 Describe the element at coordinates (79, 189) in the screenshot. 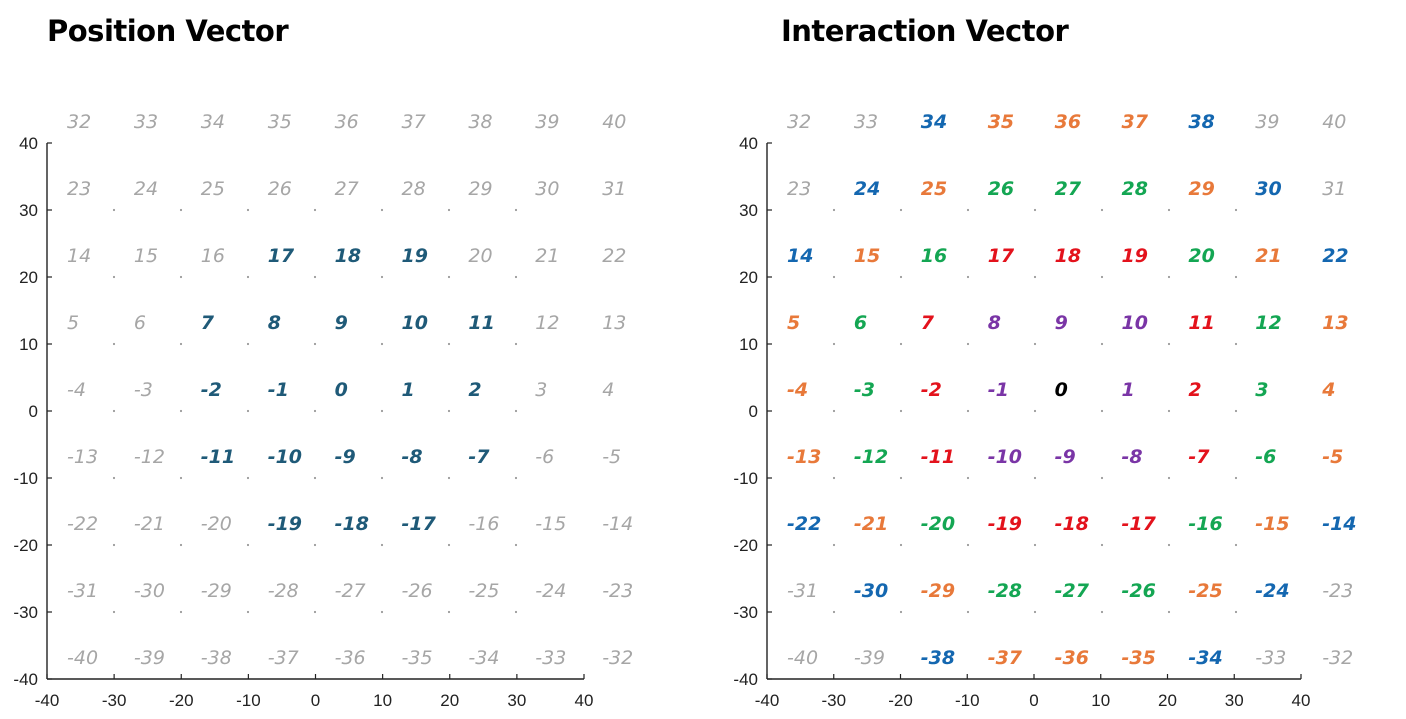

I see `position-cell-label: 23` at that location.